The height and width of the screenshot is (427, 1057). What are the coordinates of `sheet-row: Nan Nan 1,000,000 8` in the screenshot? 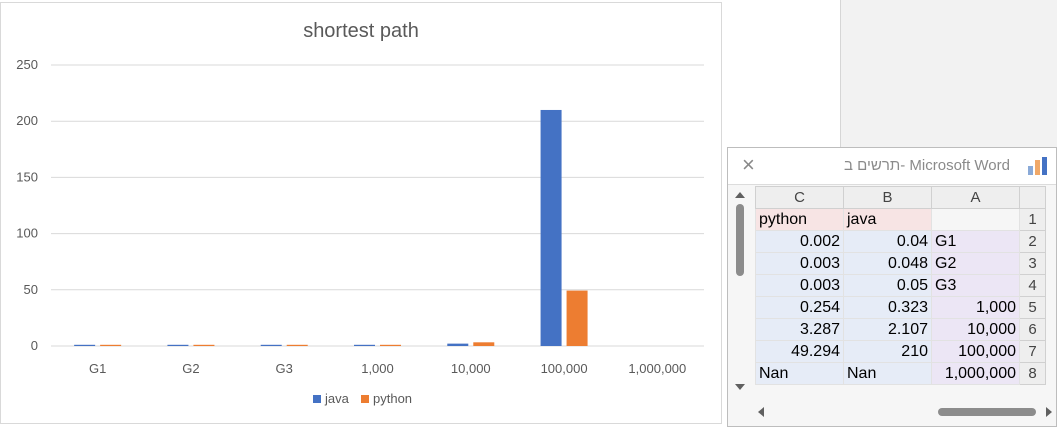 It's located at (900, 373).